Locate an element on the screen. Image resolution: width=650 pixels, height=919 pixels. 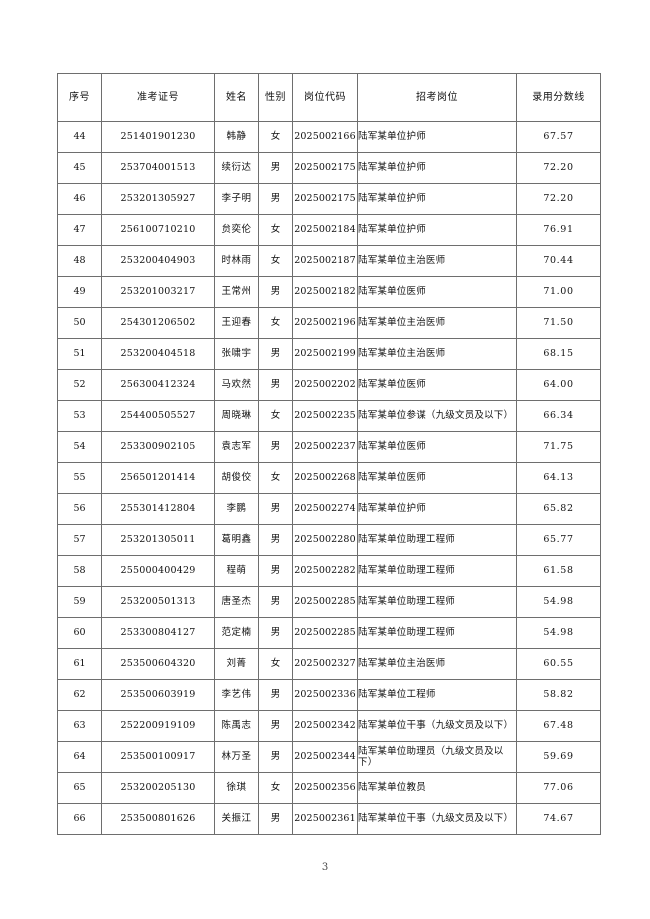
cell-score: 76.91 is located at coordinates (558, 230).